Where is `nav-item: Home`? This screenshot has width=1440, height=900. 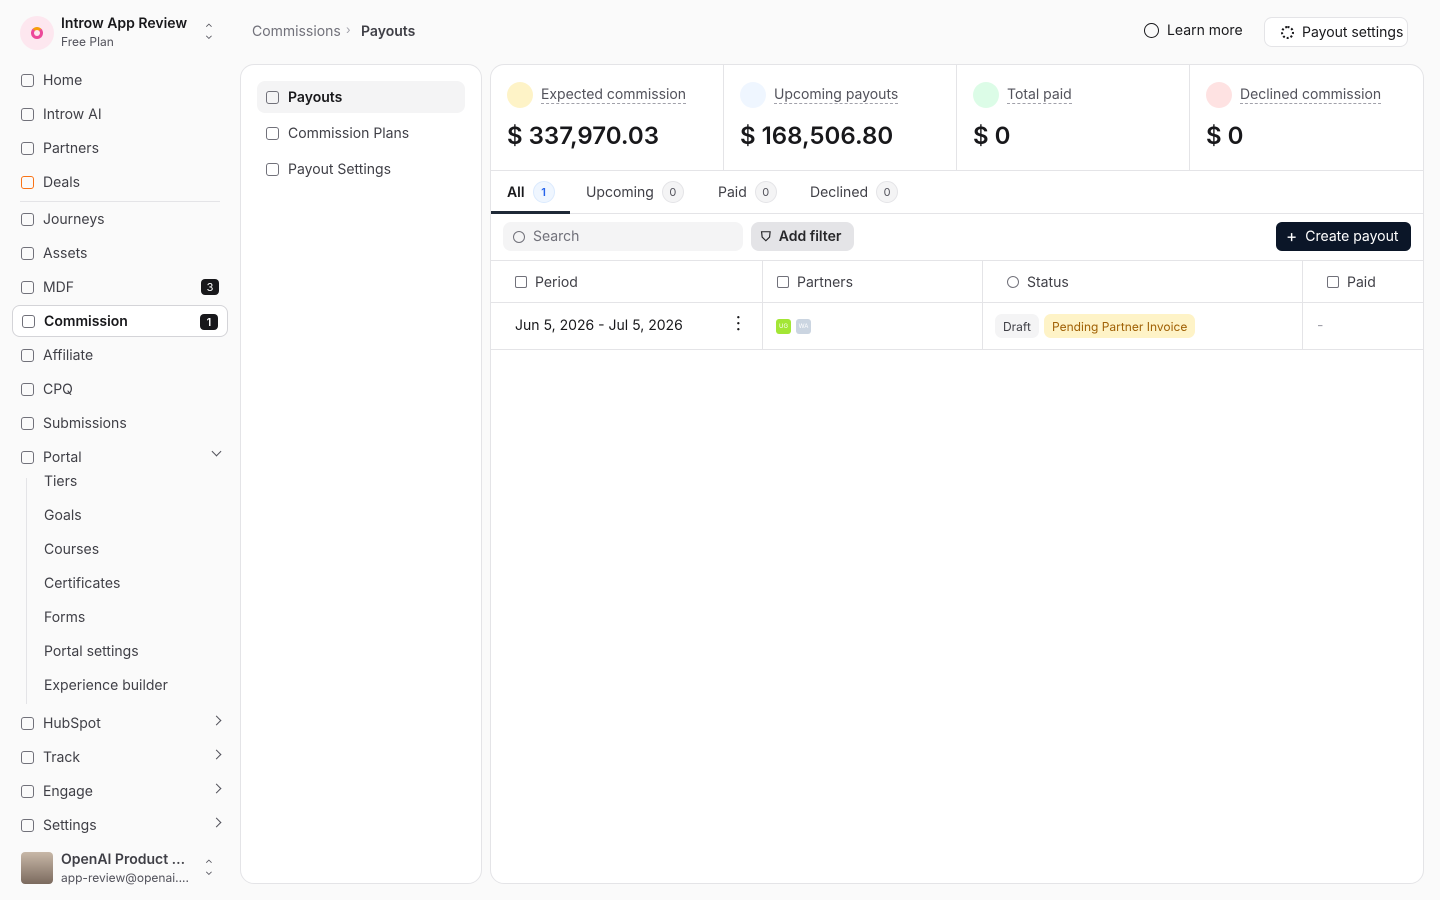 nav-item: Home is located at coordinates (120, 80).